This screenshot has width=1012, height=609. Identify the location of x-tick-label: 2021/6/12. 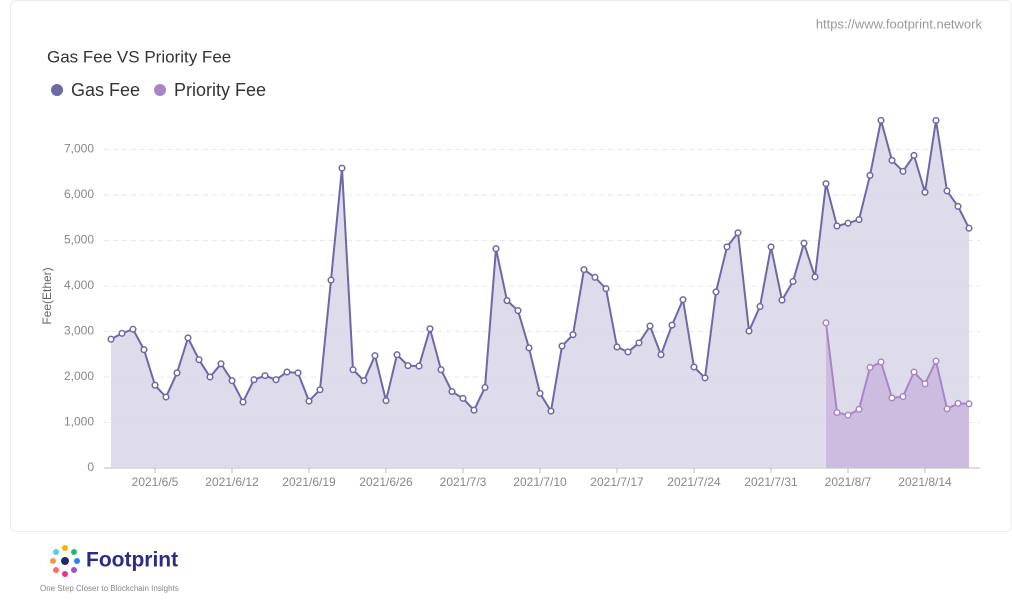
(232, 482).